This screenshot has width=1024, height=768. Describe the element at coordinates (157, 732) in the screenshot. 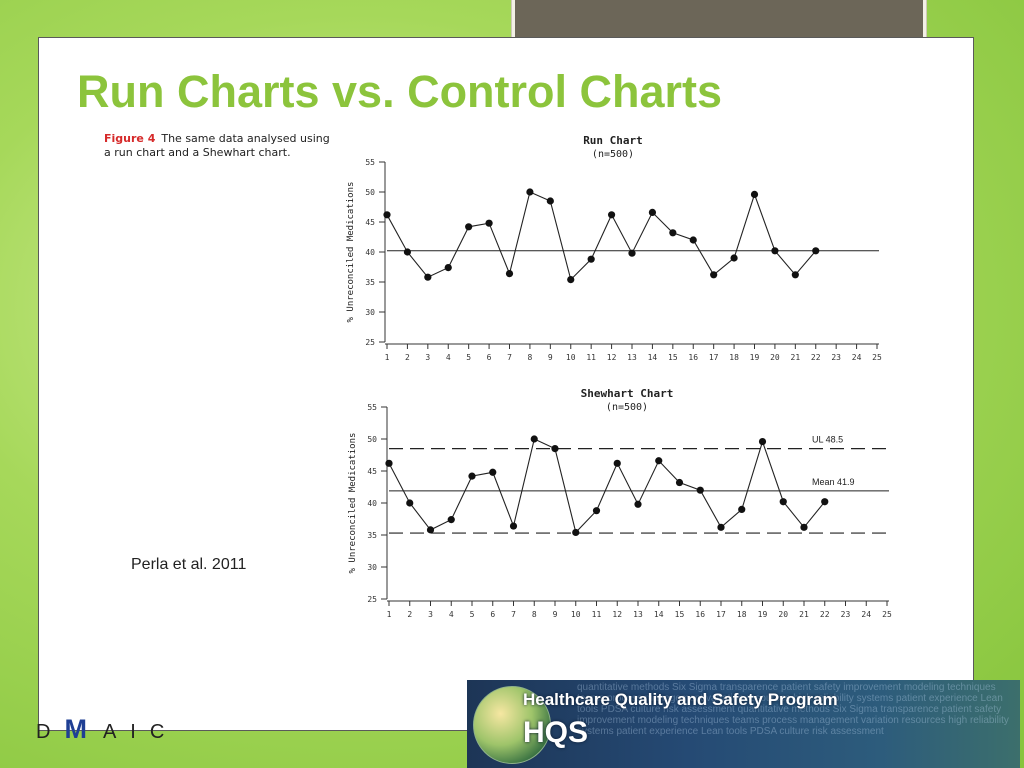

I see `dmaic-step-c: C` at that location.